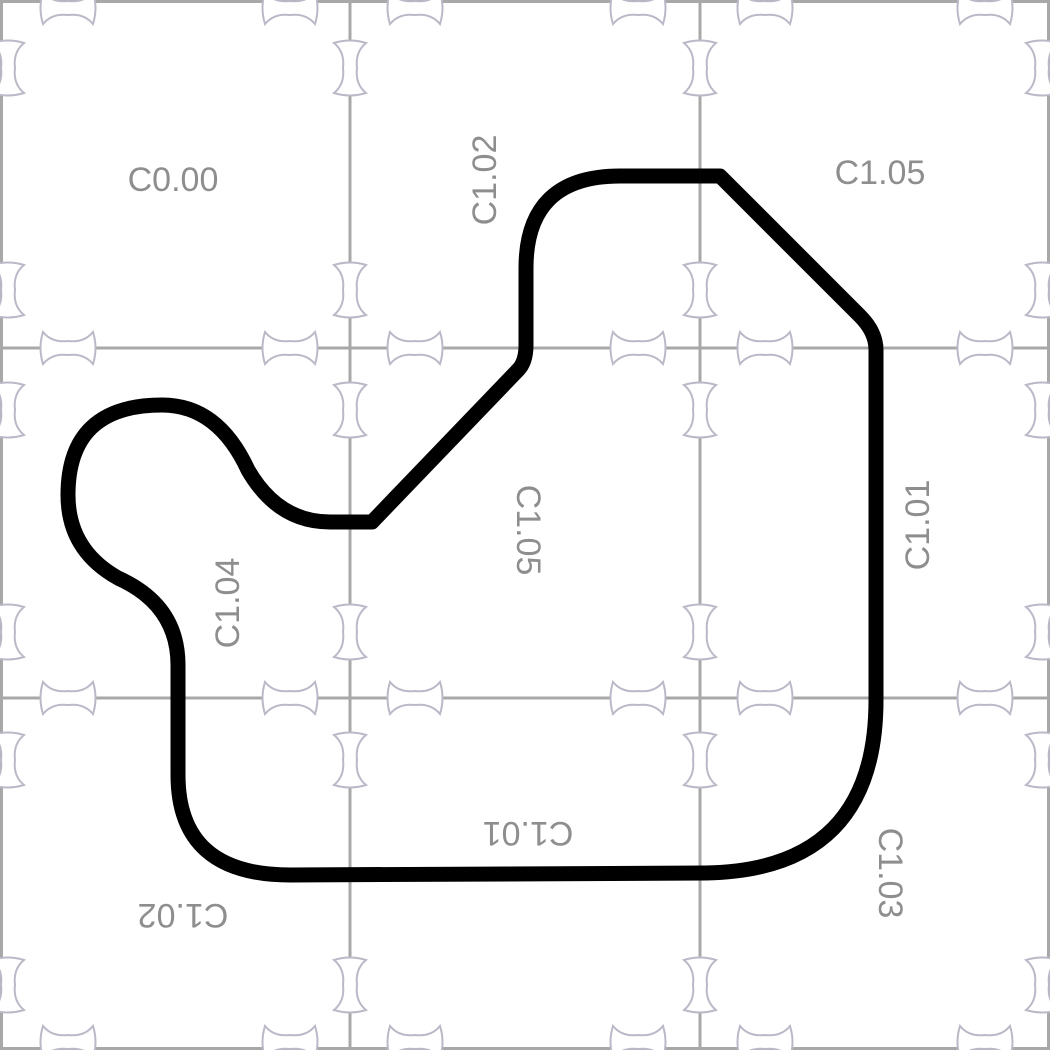  What do you see at coordinates (528, 833) in the screenshot?
I see `tile-label-r2c1: C1.01` at bounding box center [528, 833].